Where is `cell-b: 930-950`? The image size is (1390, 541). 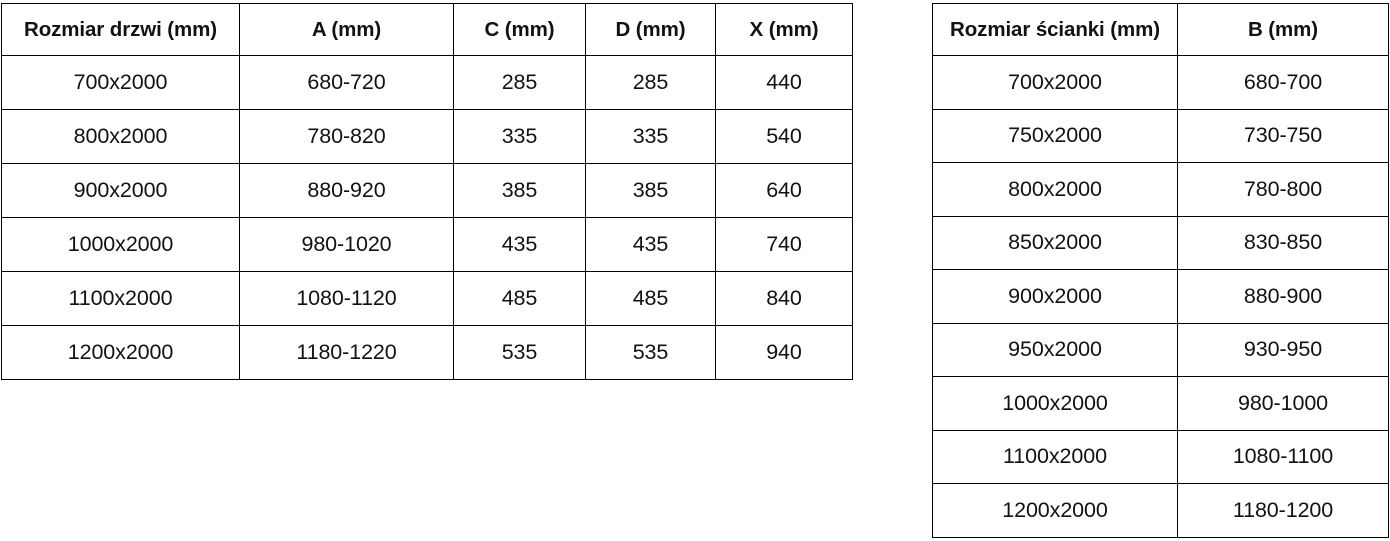 cell-b: 930-950 is located at coordinates (1283, 349).